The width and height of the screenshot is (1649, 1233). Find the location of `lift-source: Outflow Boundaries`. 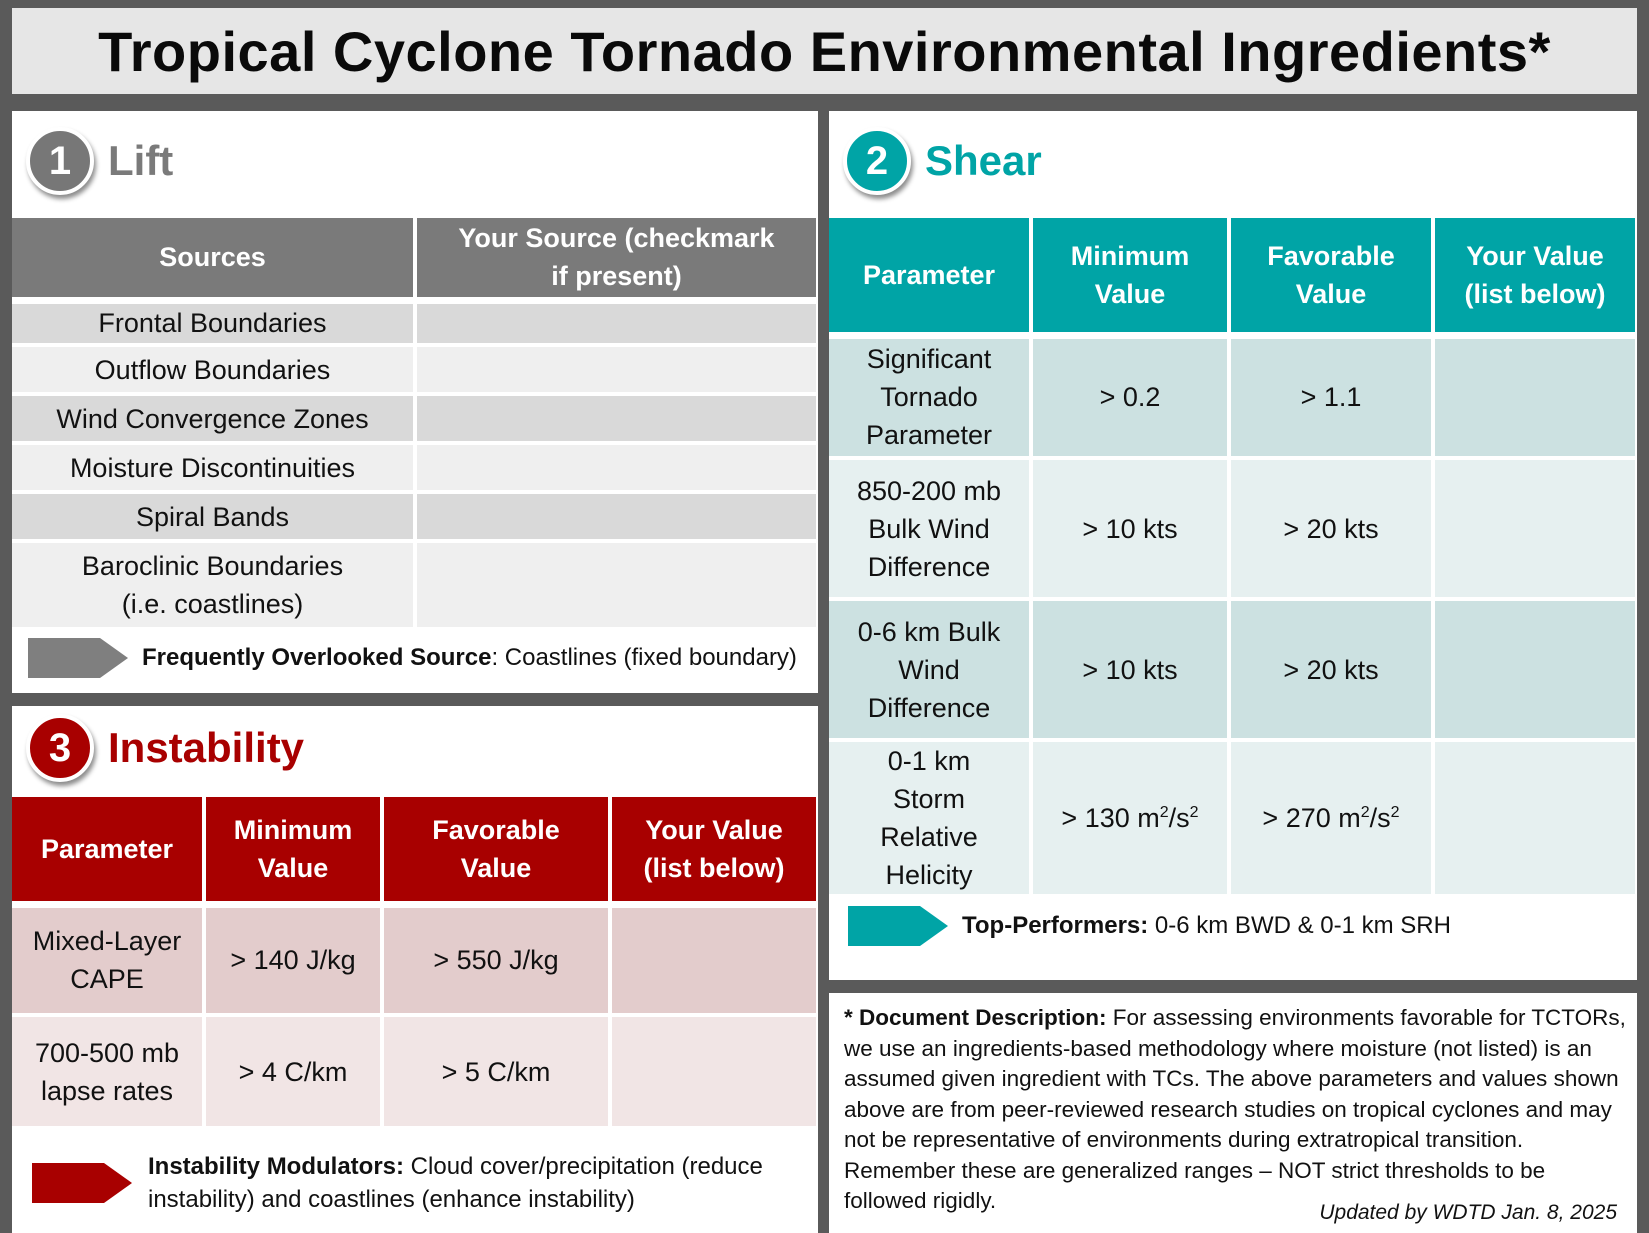

lift-source: Outflow Boundaries is located at coordinates (214, 370).